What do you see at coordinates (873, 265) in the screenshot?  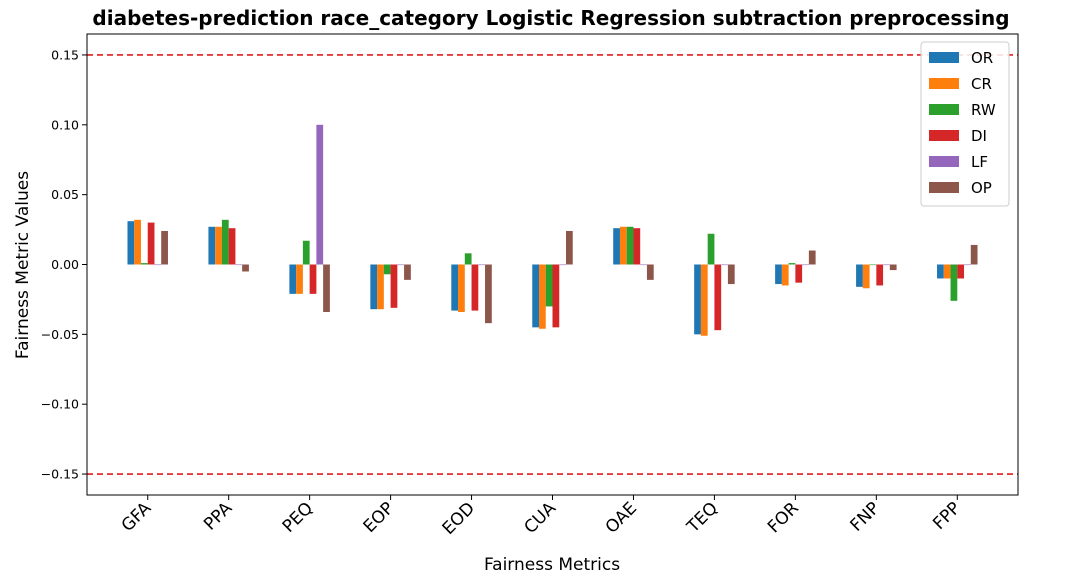 I see `bar-RW-FNP` at bounding box center [873, 265].